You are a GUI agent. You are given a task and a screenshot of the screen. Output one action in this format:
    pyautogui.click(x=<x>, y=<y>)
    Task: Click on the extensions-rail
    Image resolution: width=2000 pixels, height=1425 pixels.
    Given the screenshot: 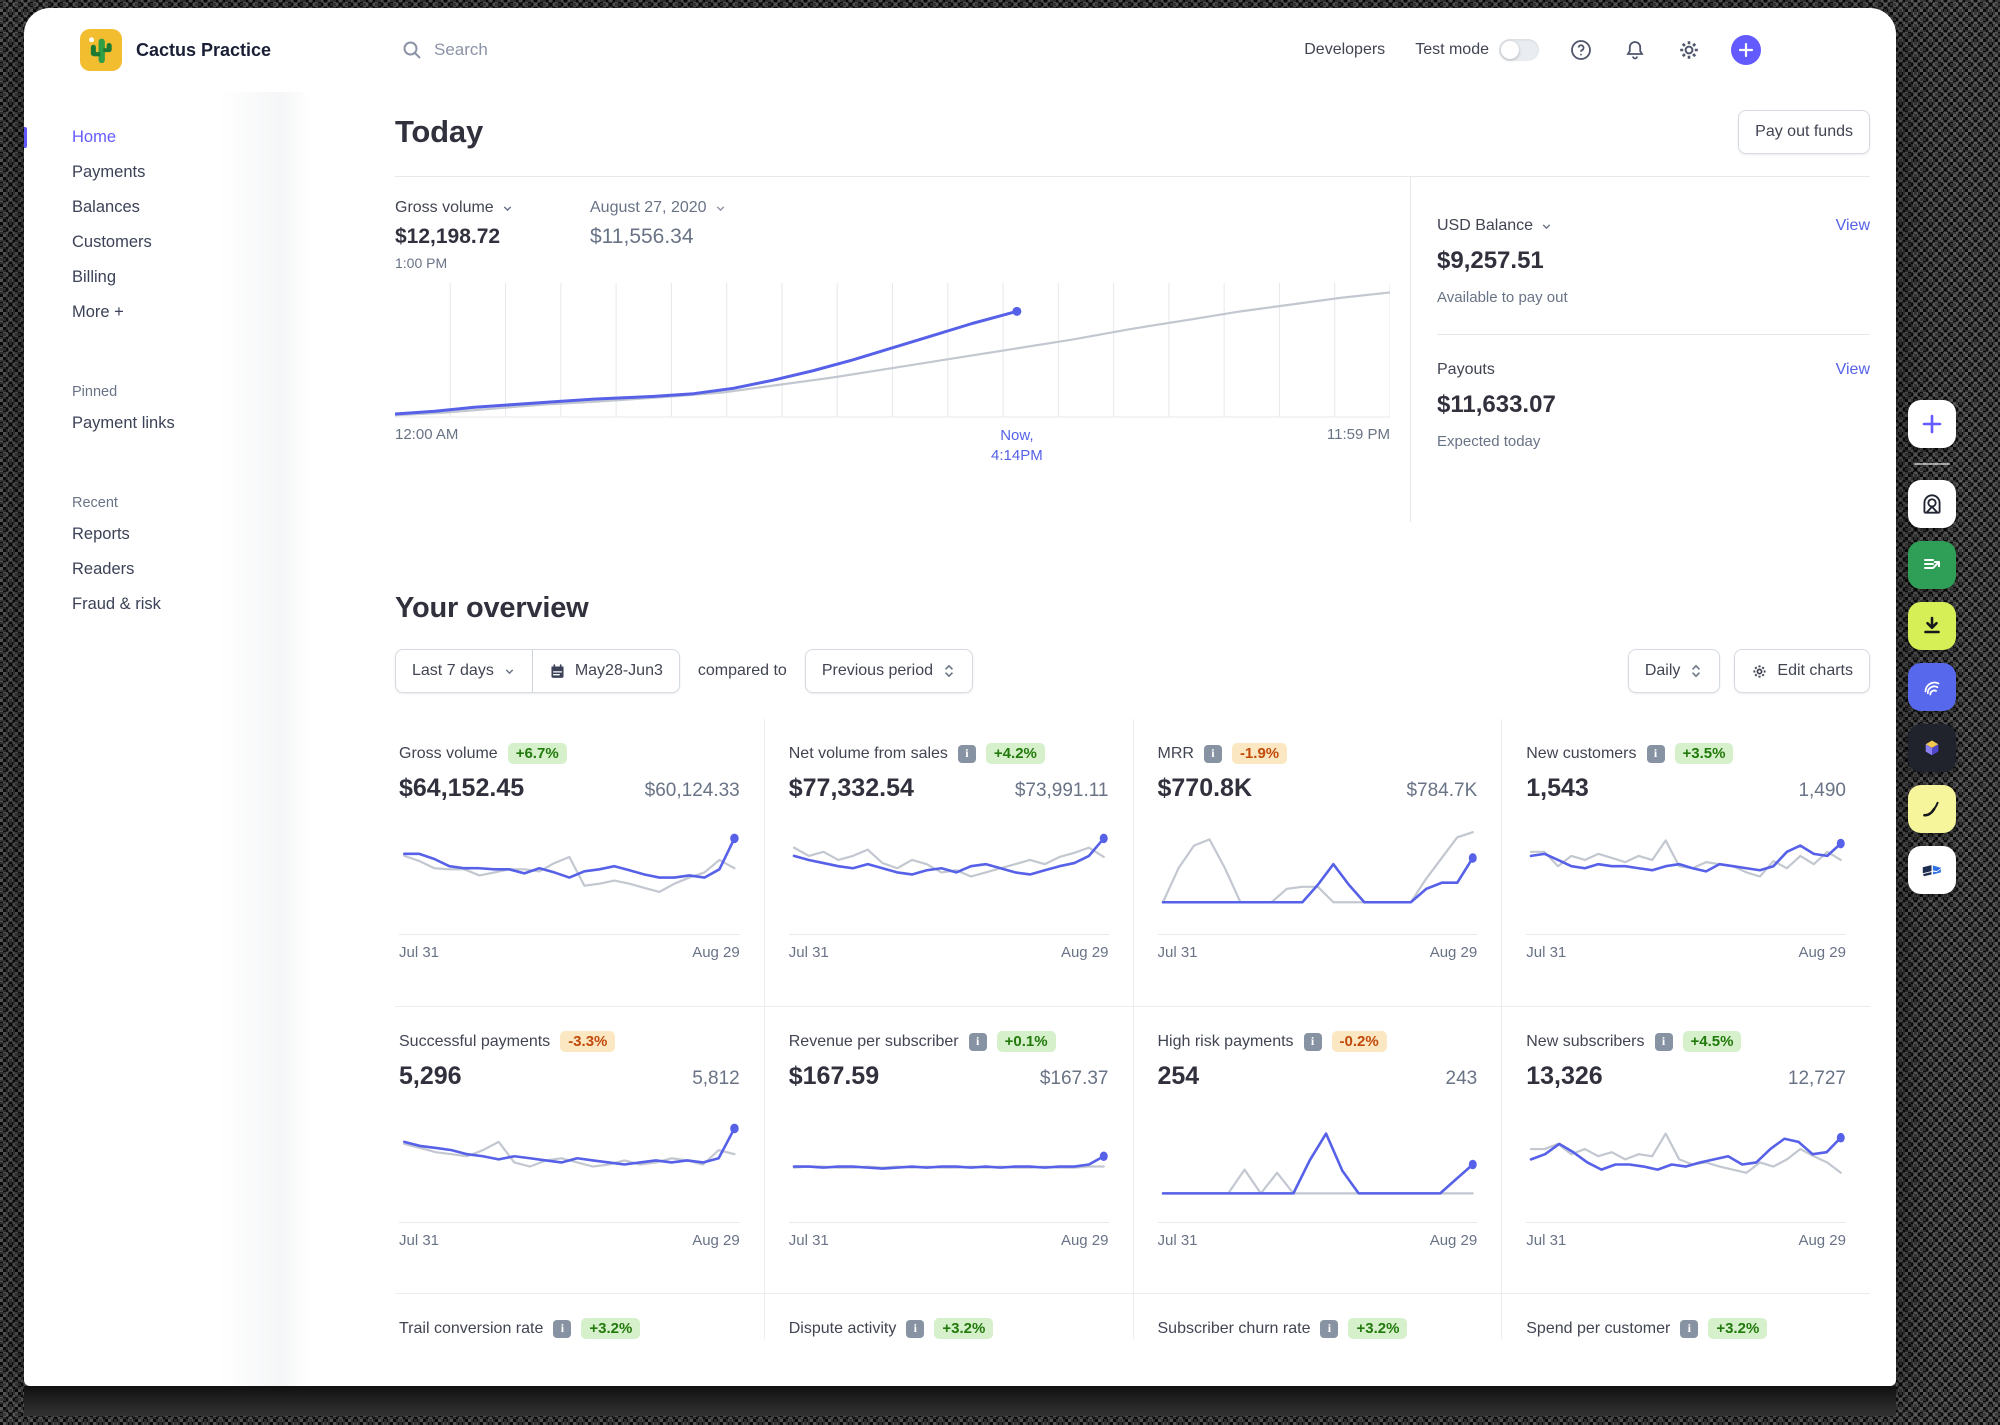 What is the action you would take?
    pyautogui.click(x=1932, y=647)
    